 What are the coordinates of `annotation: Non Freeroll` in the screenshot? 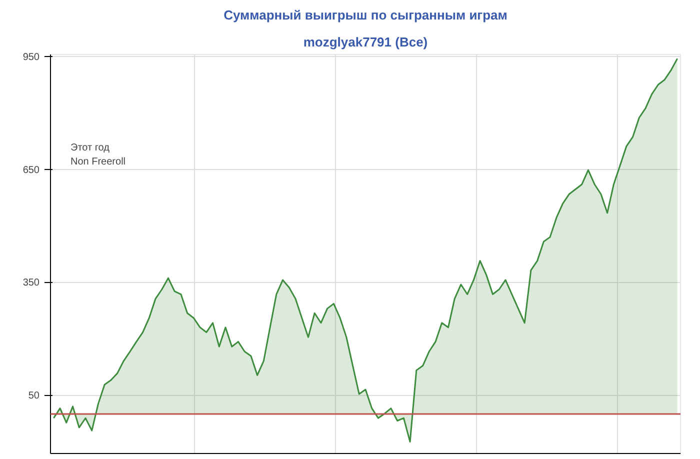 It's located at (98, 162).